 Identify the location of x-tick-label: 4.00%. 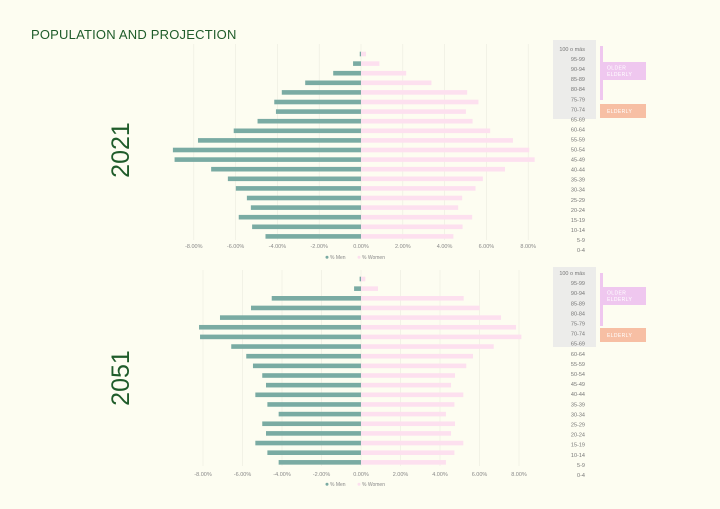
(440, 475).